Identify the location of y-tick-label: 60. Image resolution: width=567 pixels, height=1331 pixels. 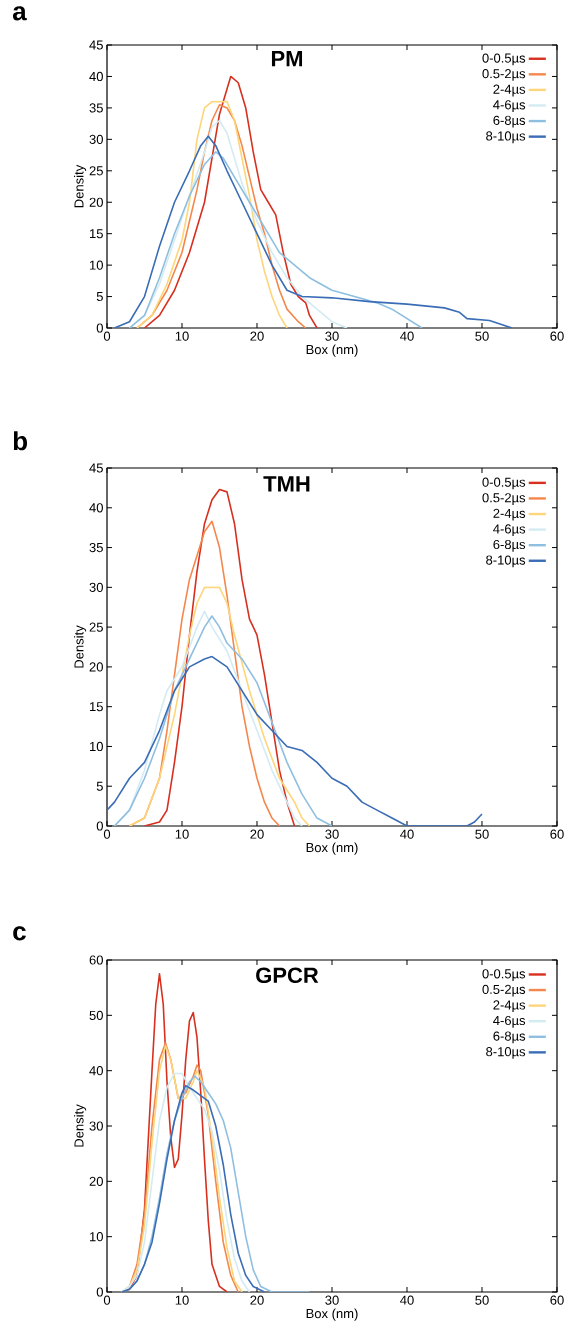
(96, 960).